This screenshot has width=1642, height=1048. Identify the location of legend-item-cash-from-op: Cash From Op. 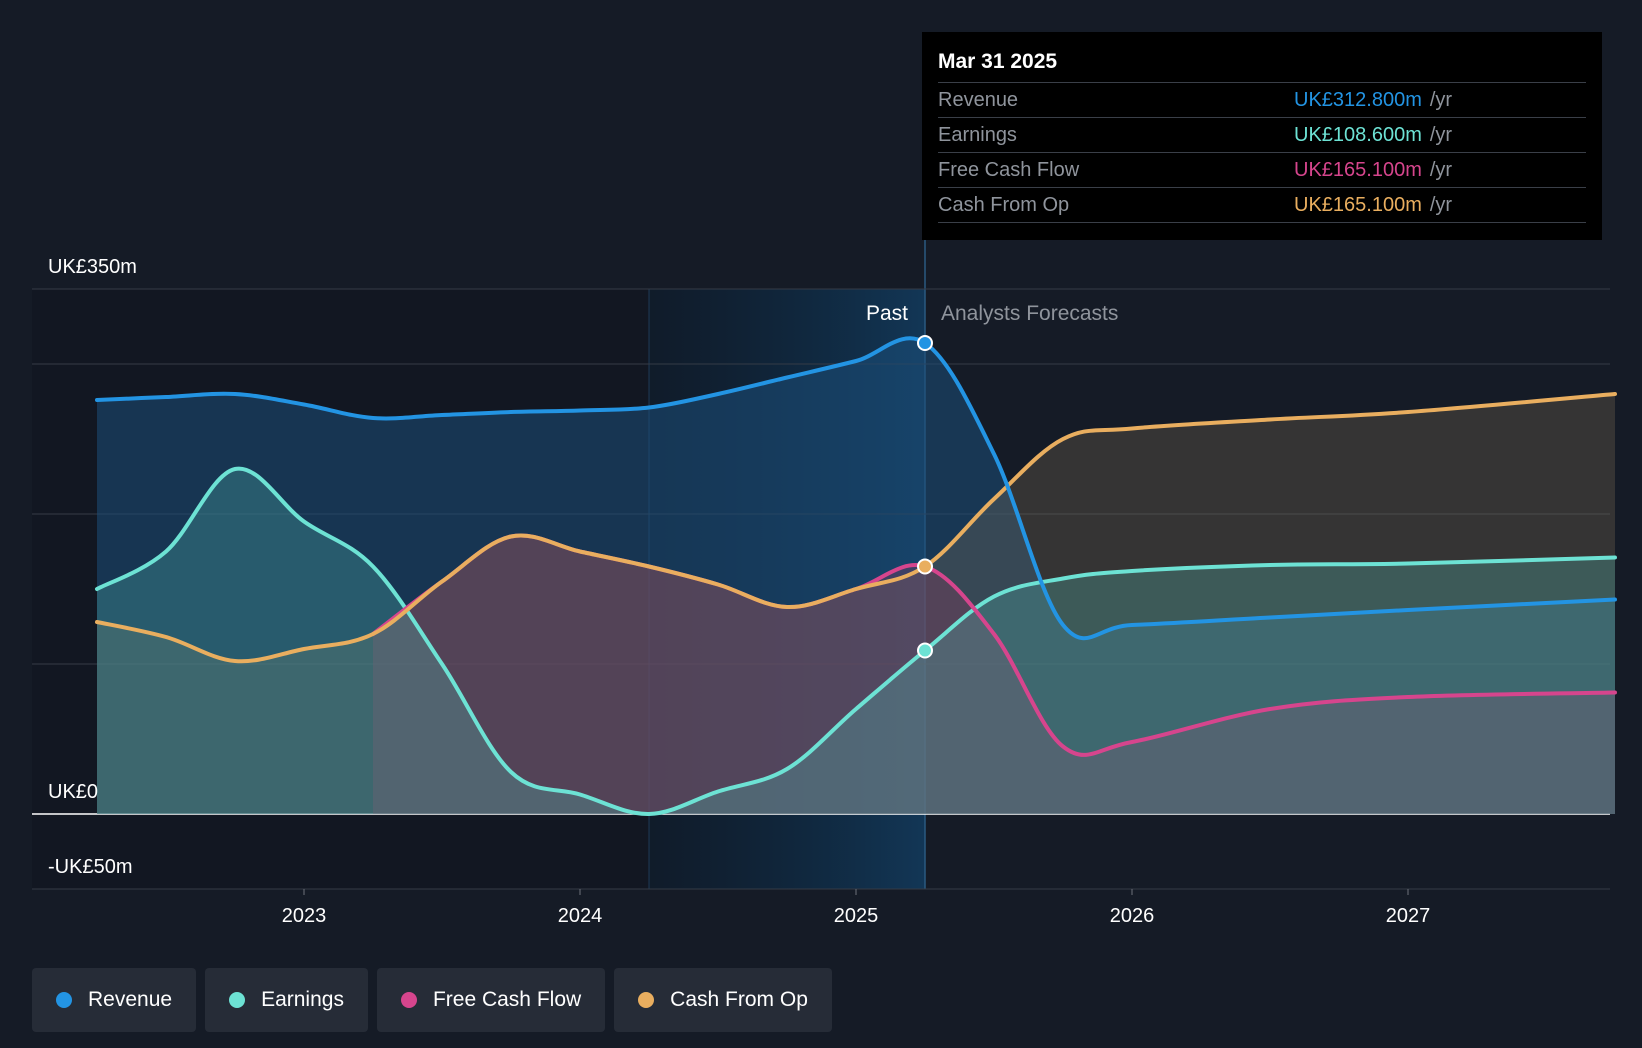
(723, 1000).